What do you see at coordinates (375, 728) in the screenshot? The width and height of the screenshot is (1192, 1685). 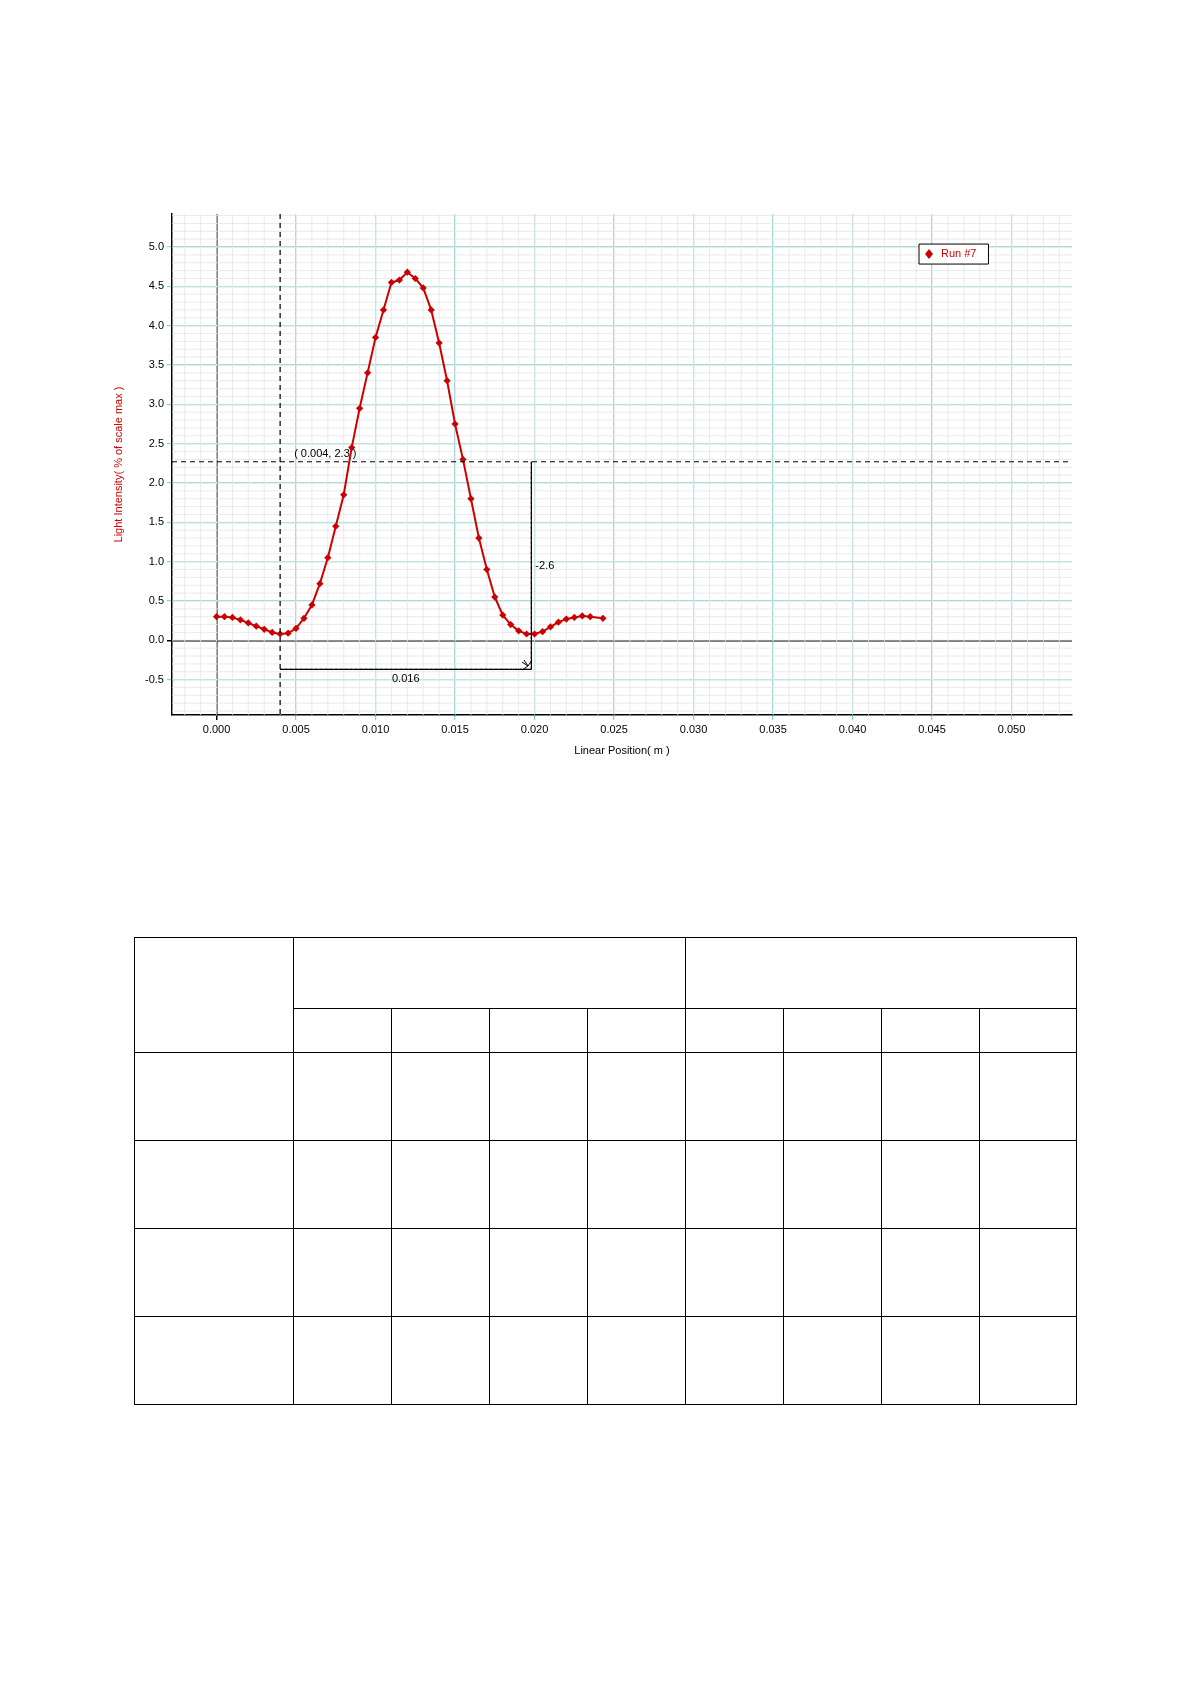 I see `x-tick-label: 0.010` at bounding box center [375, 728].